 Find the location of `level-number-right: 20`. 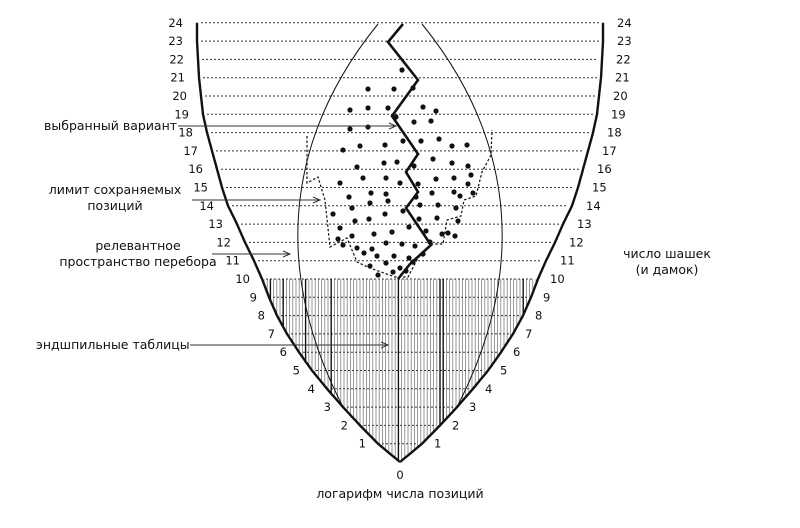

level-number-right: 20 is located at coordinates (620, 96).